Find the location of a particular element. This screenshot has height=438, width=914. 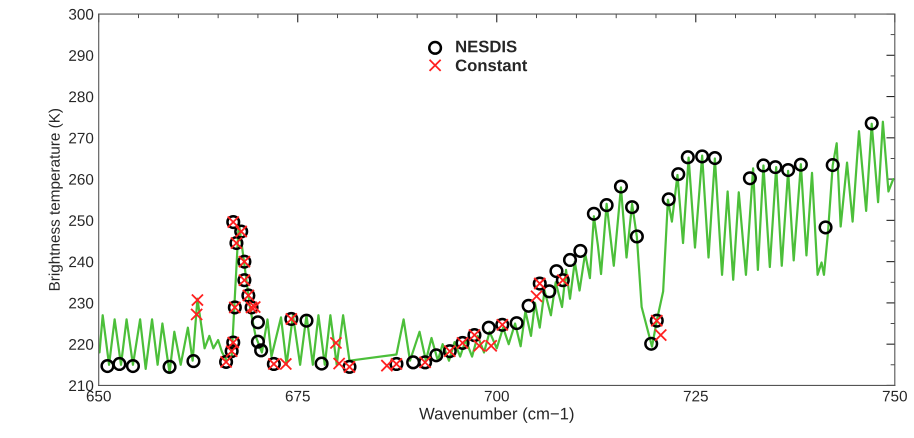

y-tick-label: 300 is located at coordinates (81, 14).